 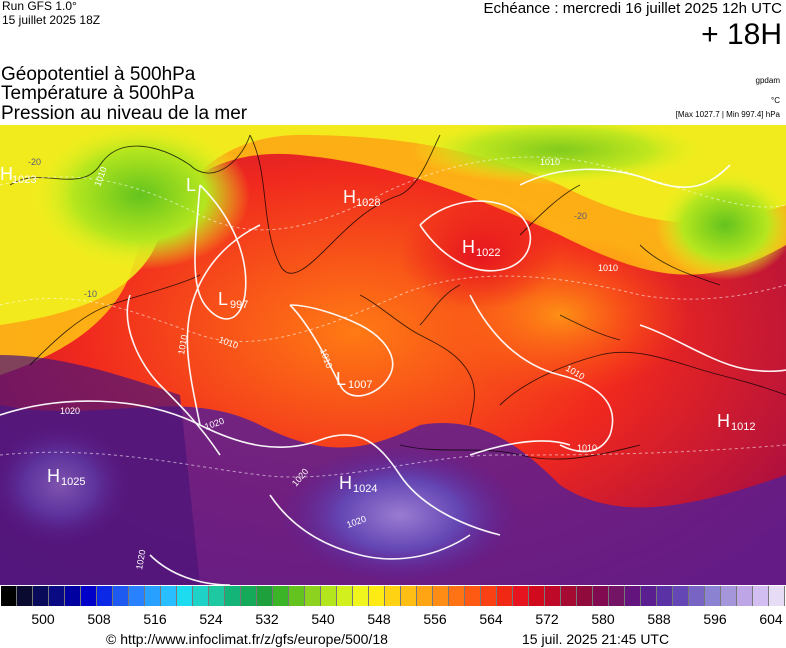 I want to click on legend-tick-label: 564, so click(x=491, y=619).